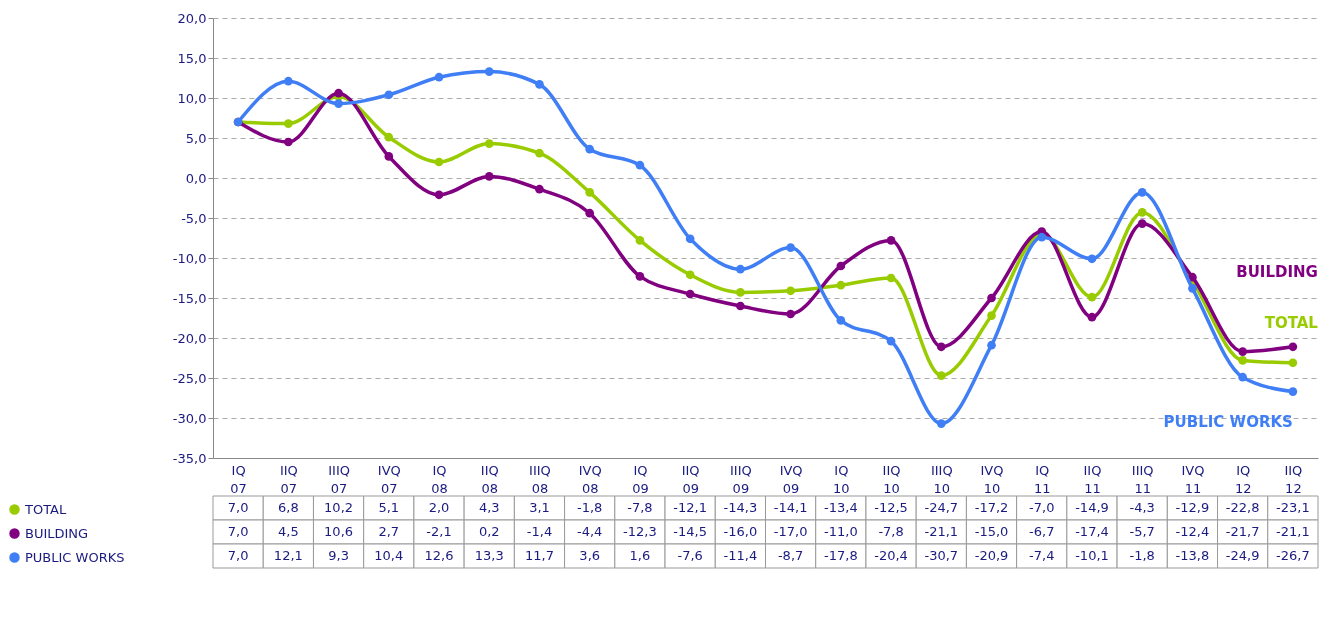  Describe the element at coordinates (1142, 507) in the screenshot. I see `data-label: -4,3` at that location.